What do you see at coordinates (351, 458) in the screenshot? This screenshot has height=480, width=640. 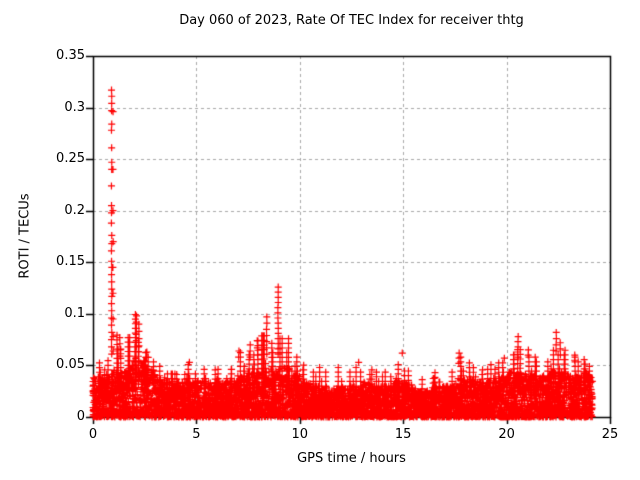 I see `x-axis-label: GPS time / hours` at bounding box center [351, 458].